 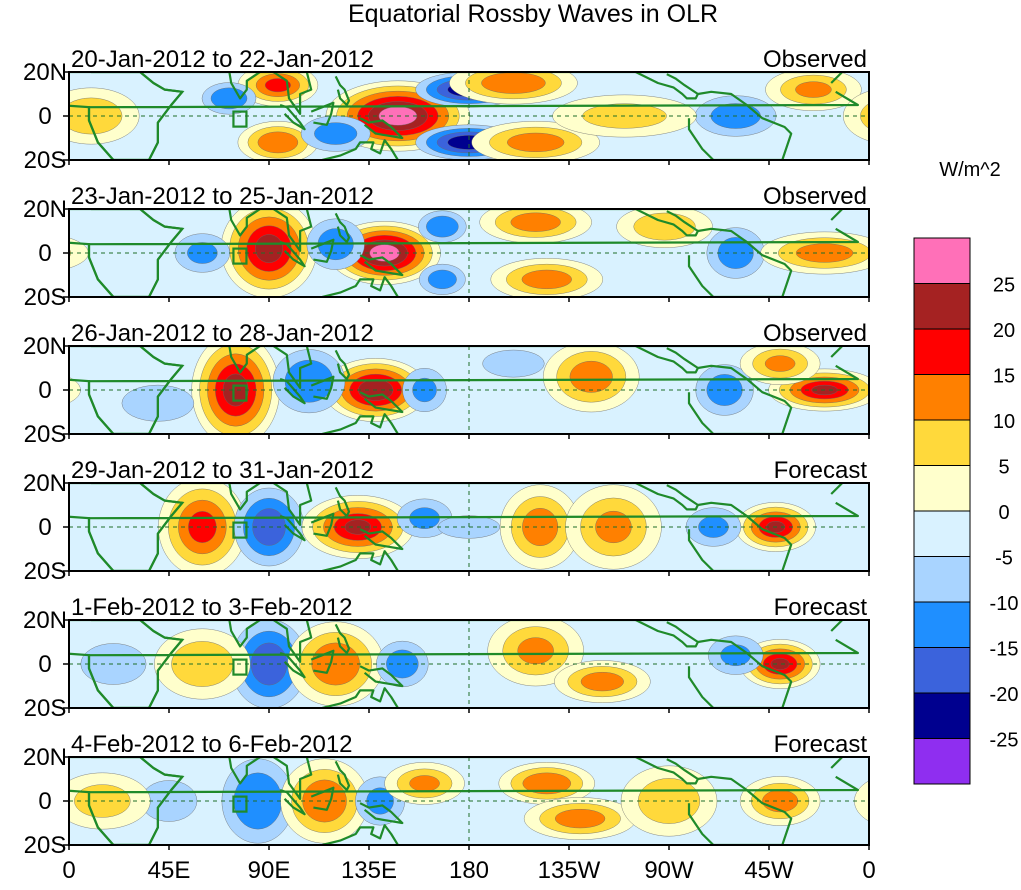 I want to click on x-axis: 0 45E 90E 135E 180 135W 90W 45W 0, so click(x=468, y=870).